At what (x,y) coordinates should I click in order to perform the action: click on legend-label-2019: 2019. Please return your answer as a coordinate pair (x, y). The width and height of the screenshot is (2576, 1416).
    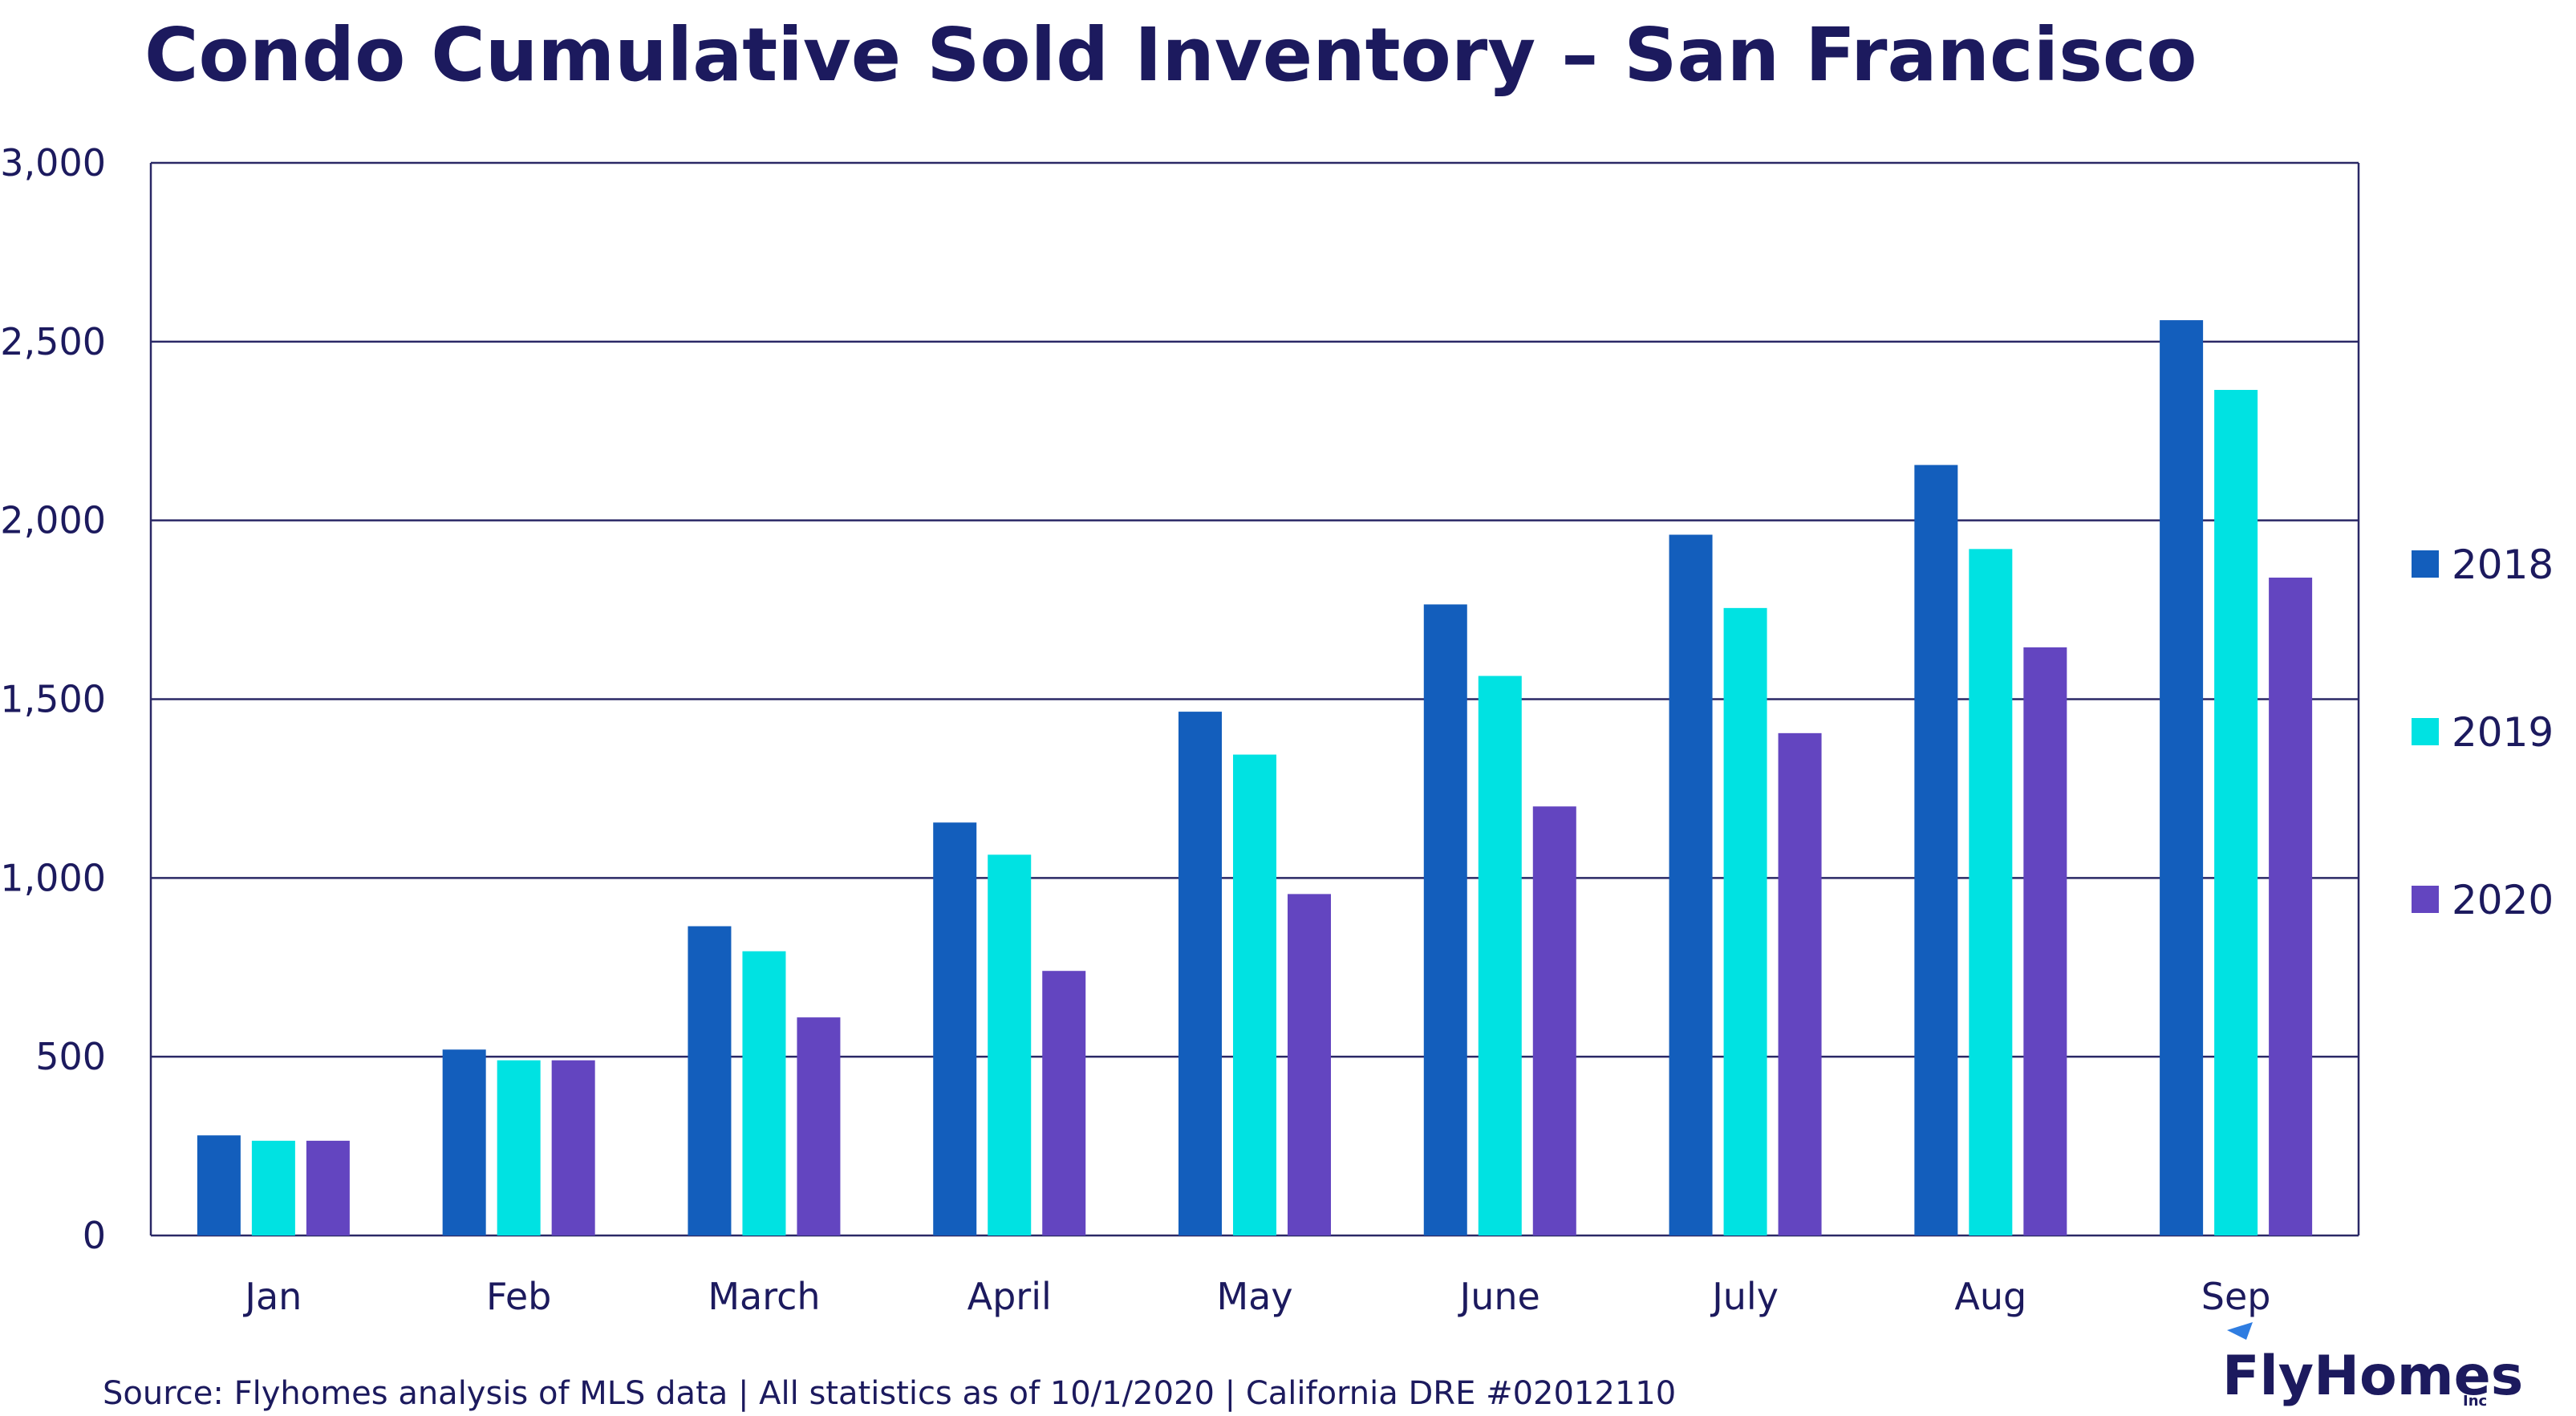
    Looking at the image, I should click on (2503, 733).